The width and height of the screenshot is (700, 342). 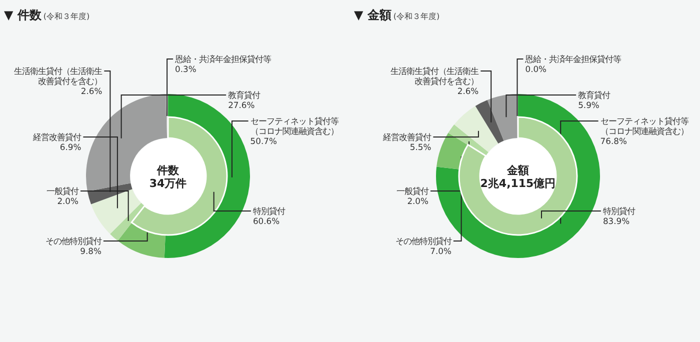 What do you see at coordinates (223, 59) in the screenshot?
I see `slice-label: 恩給・共済年金担保貸付等` at bounding box center [223, 59].